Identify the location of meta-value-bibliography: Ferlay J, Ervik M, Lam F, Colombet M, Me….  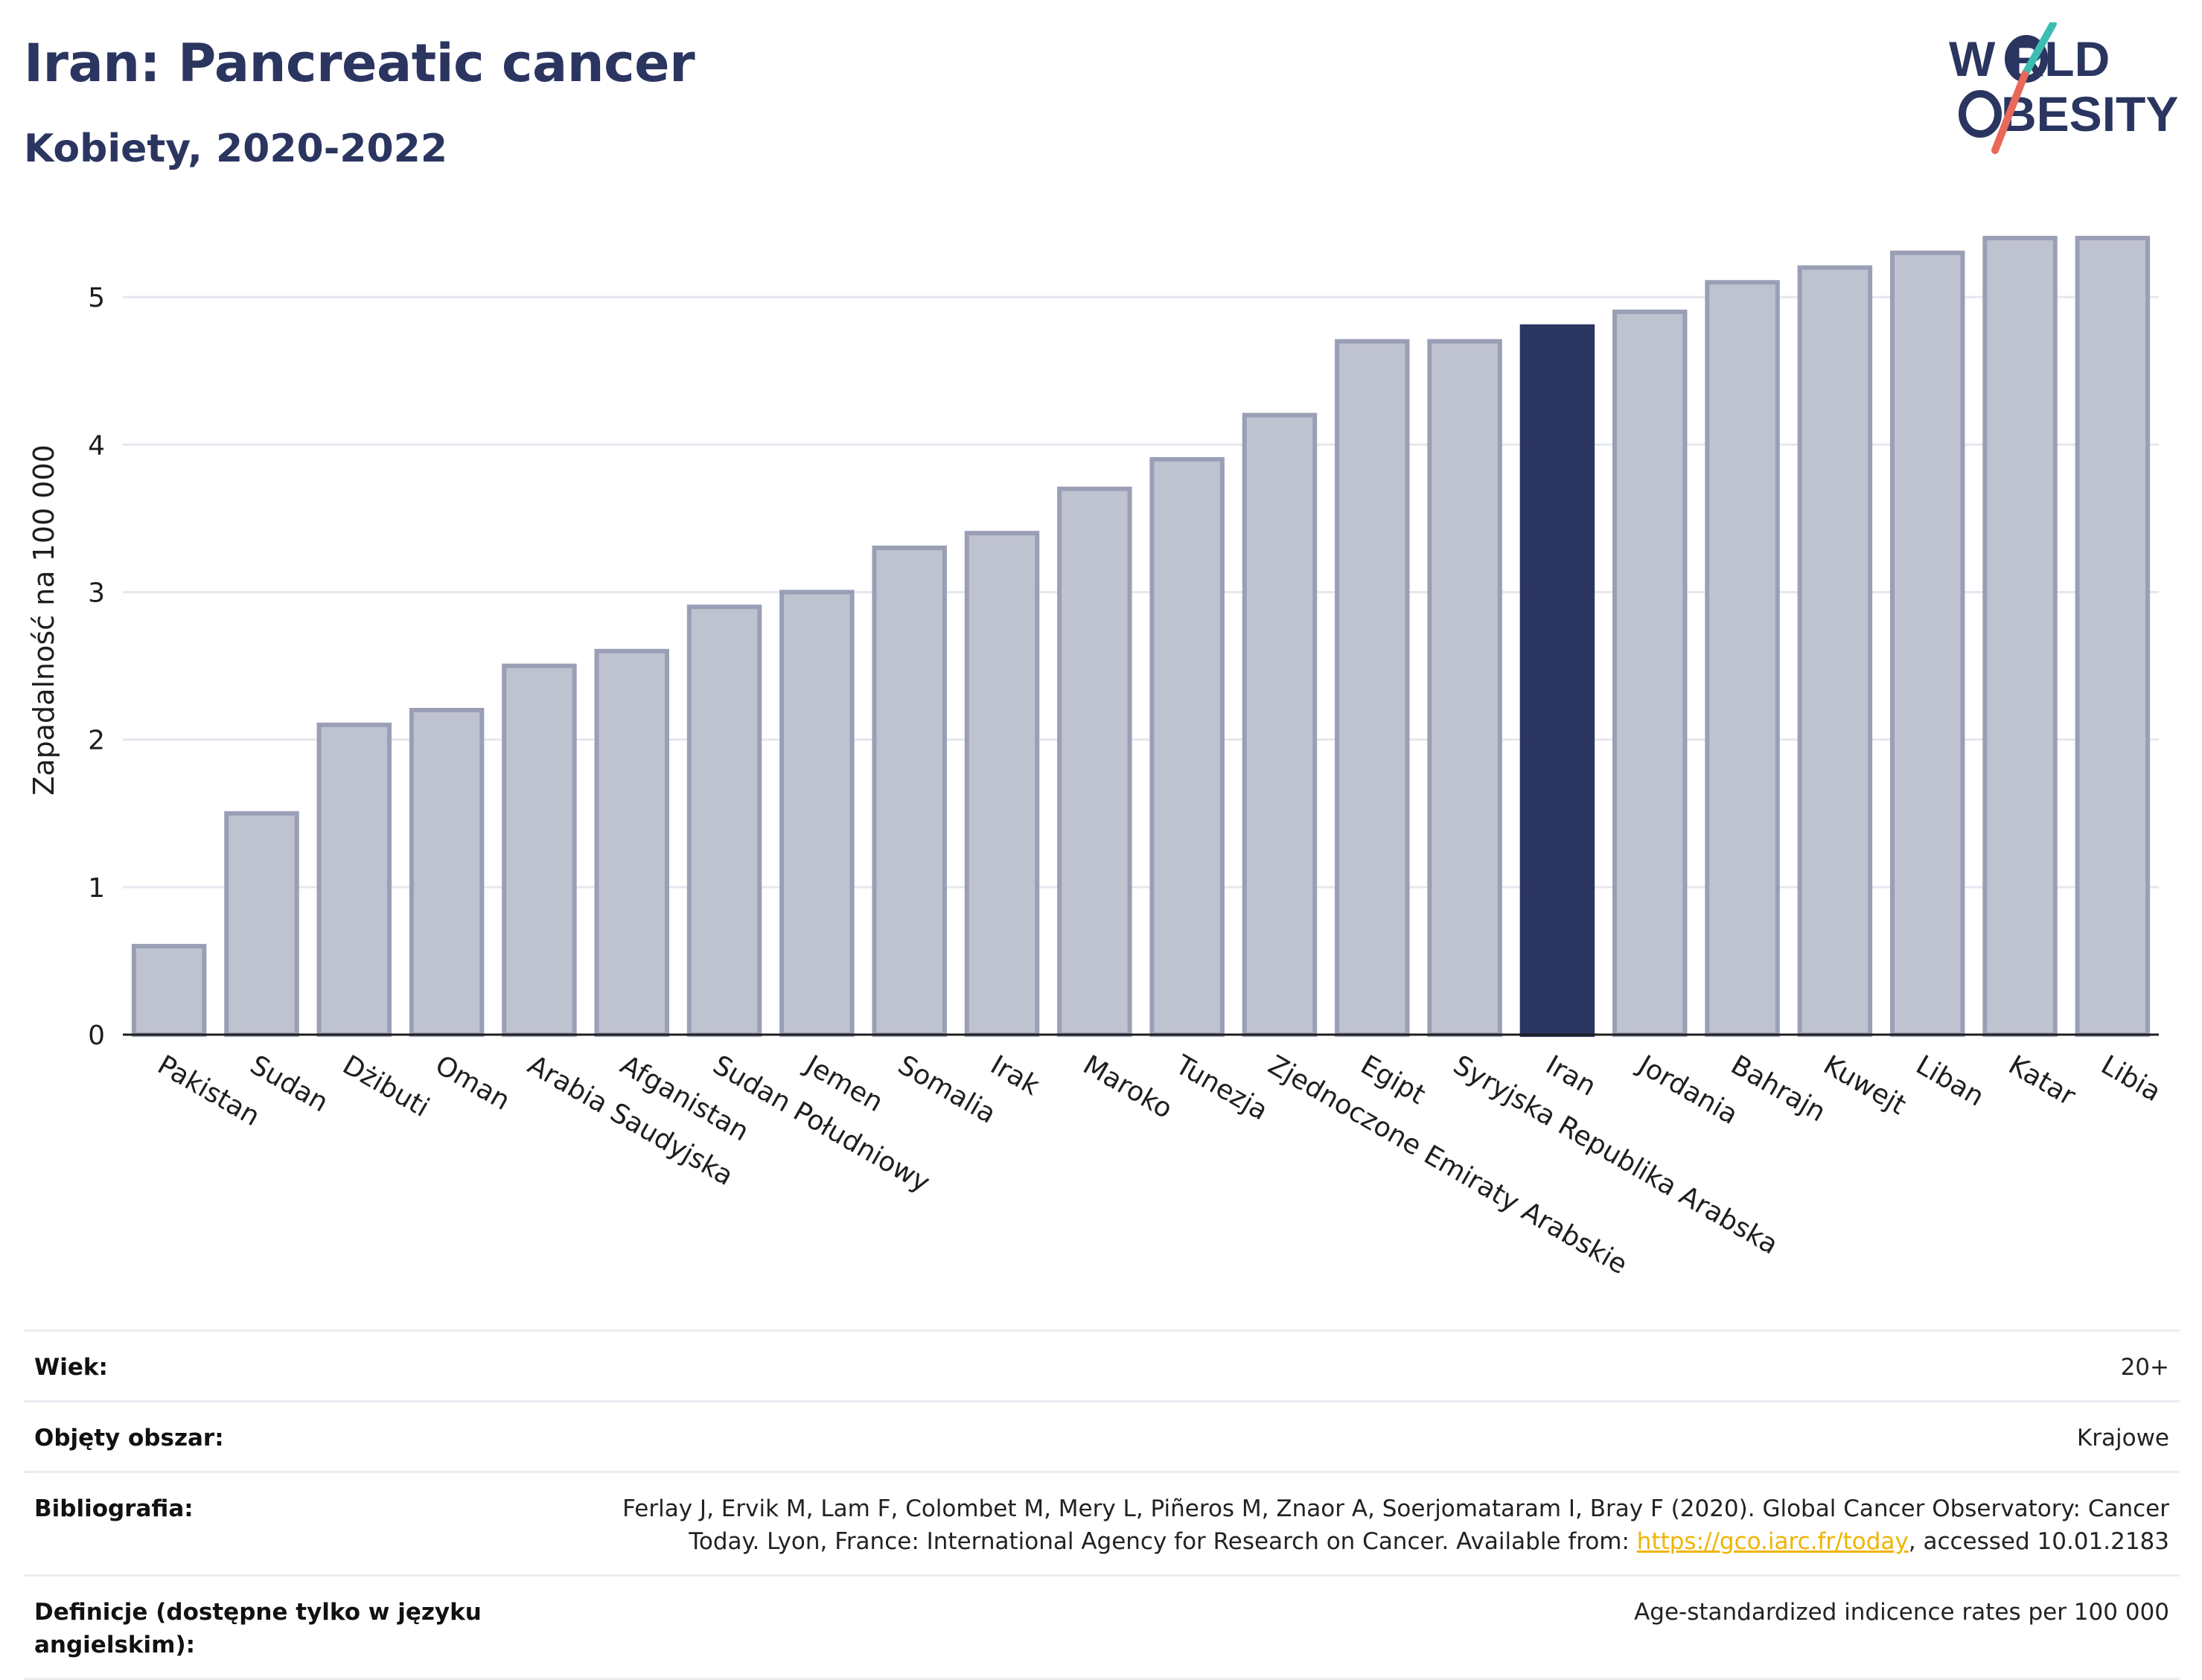
(1395, 1525).